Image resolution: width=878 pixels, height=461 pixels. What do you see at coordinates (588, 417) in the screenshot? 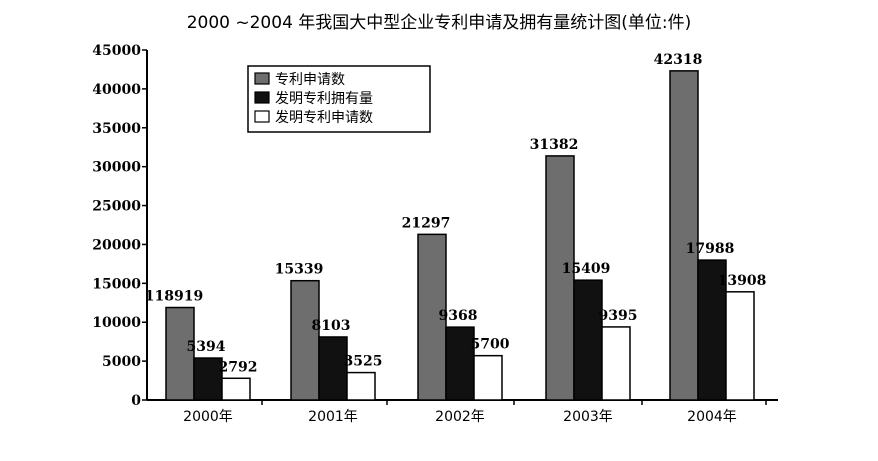
I see `x-tick-label: 2003年` at bounding box center [588, 417].